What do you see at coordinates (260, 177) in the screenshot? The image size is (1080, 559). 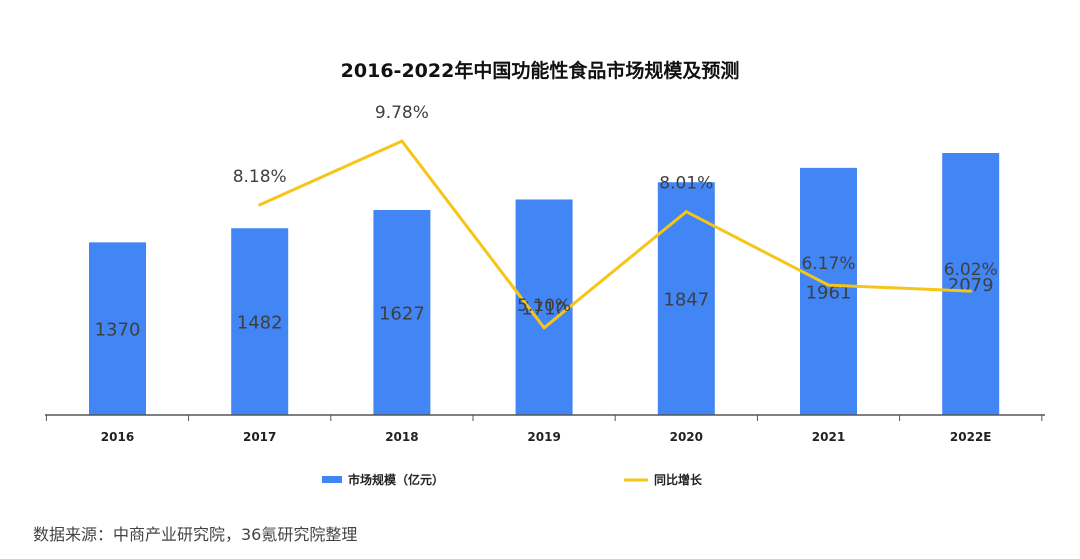 I see `growth-value-label: 8.18%` at bounding box center [260, 177].